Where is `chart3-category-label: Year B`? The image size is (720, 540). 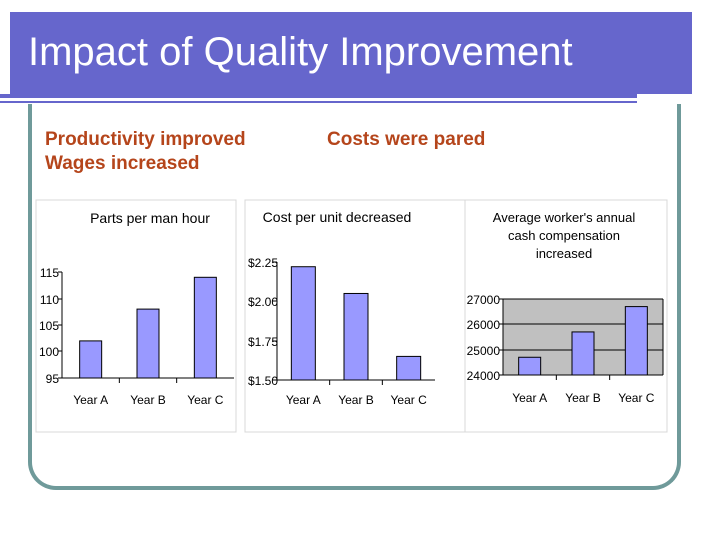
chart3-category-label: Year B is located at coordinates (583, 398).